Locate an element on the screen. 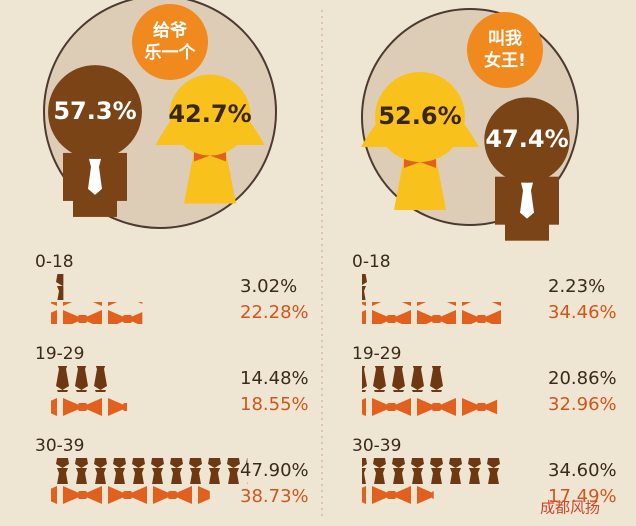  value-label: 38.73% is located at coordinates (274, 496).